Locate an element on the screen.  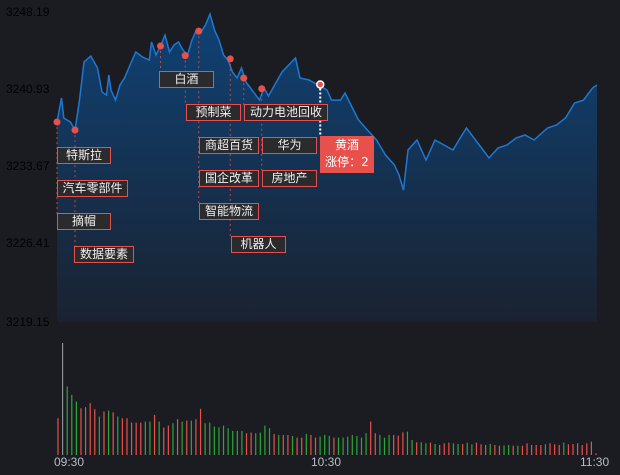
event-tag: 预制菜 is located at coordinates (213, 112).